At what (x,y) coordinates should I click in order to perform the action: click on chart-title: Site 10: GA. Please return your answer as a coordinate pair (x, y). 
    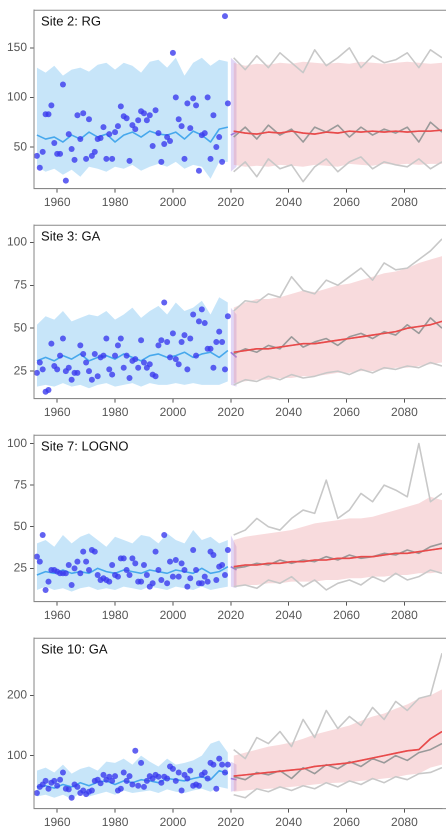
    Looking at the image, I should click on (74, 648).